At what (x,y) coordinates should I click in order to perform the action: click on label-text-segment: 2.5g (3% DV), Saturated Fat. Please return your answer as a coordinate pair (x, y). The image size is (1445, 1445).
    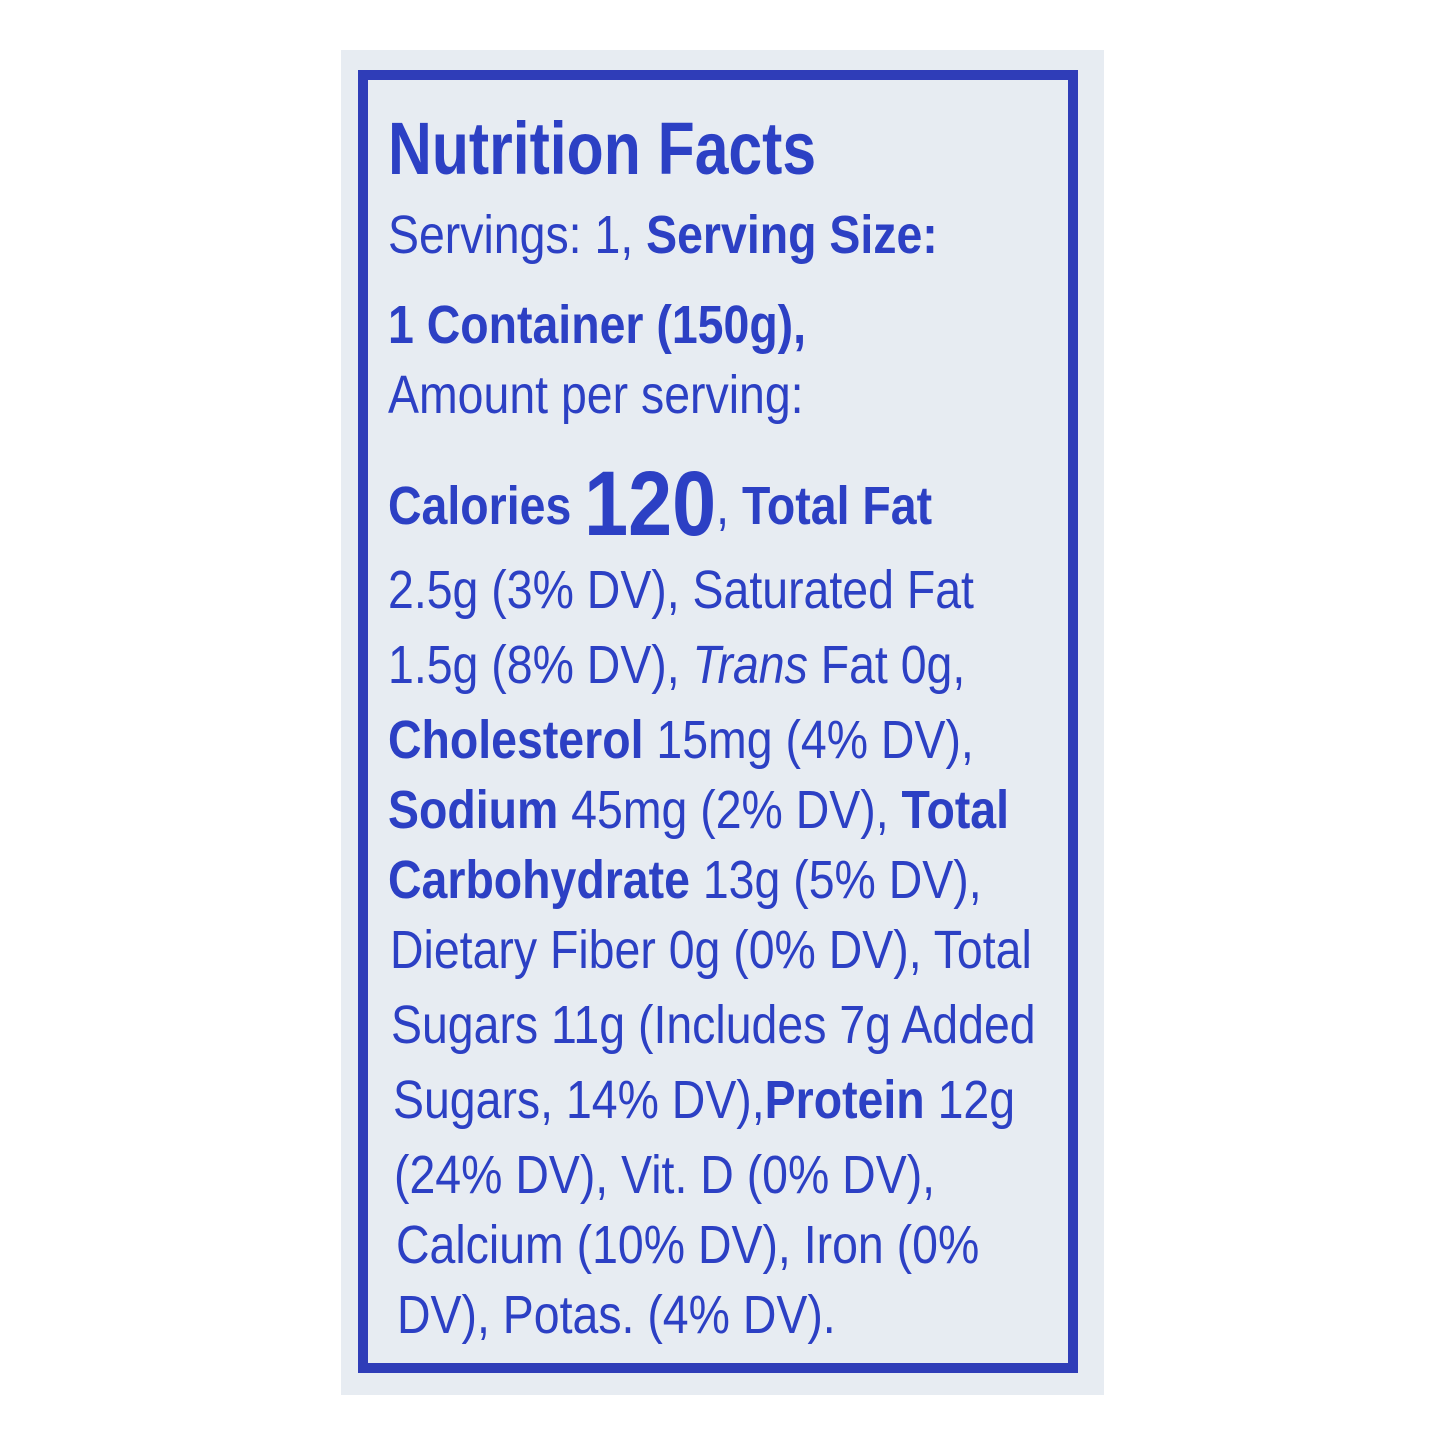
    Looking at the image, I should click on (681, 590).